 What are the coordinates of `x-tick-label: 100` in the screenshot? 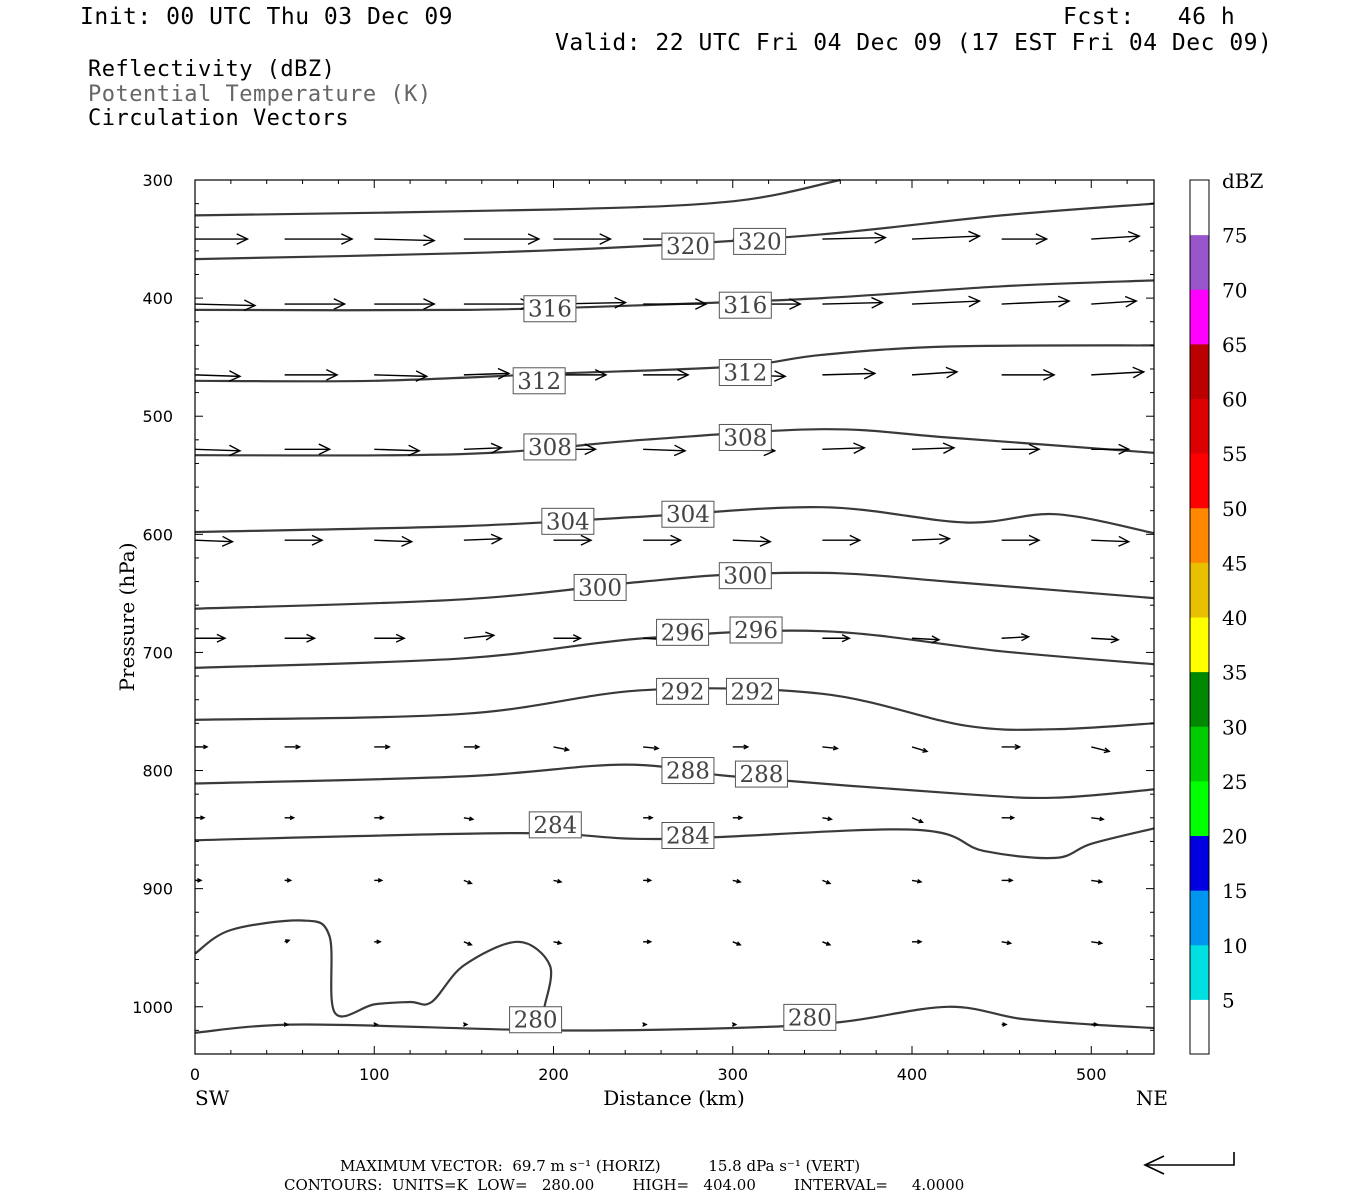 It's located at (374, 1074).